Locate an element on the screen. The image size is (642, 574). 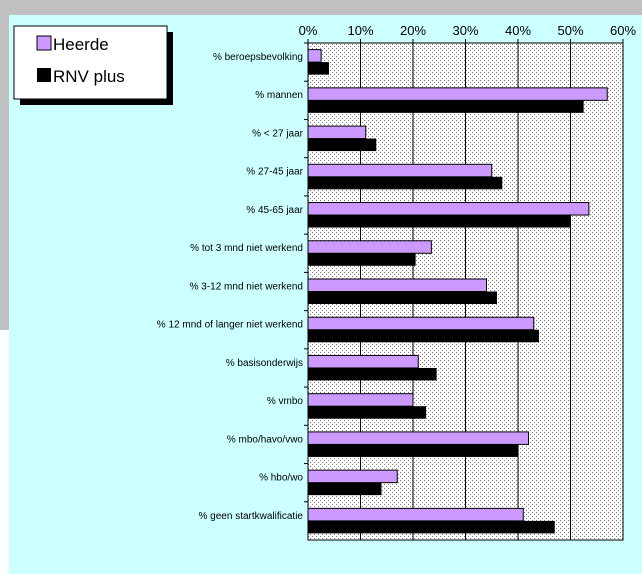
category-label: % vmbo is located at coordinates (285, 401).